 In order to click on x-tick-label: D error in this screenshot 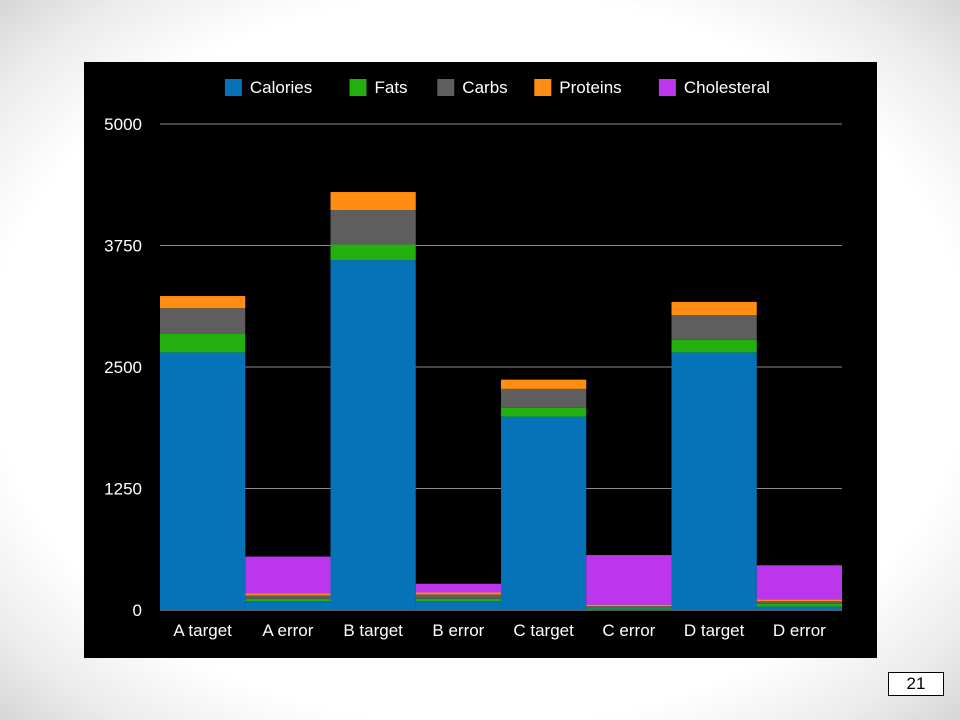, I will do `click(799, 630)`.